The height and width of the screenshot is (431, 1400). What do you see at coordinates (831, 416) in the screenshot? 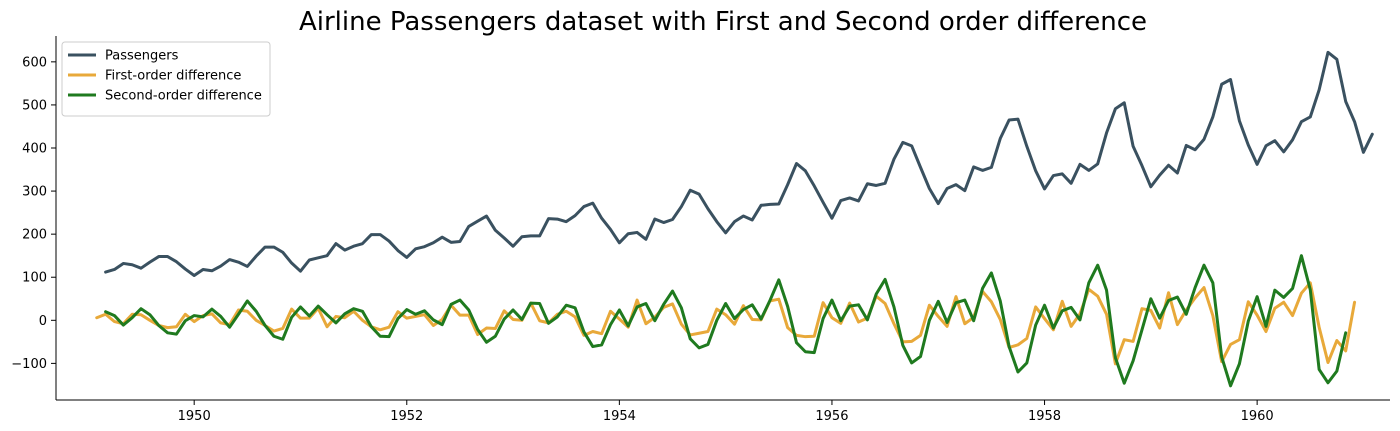
I see `x-tick-label: 1956` at bounding box center [831, 416].